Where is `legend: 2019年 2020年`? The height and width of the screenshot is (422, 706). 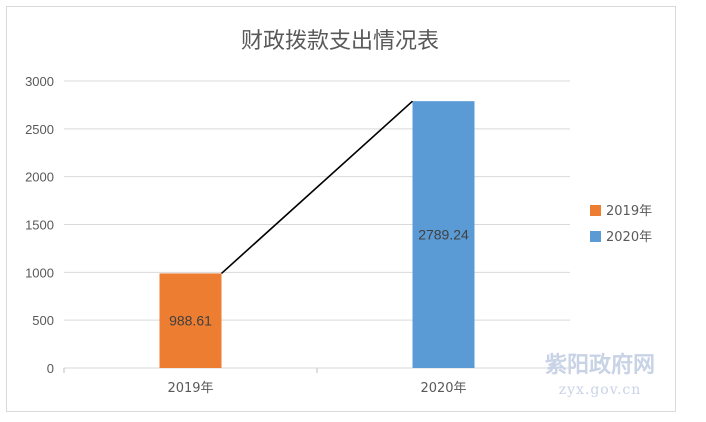
legend: 2019年 2020年 is located at coordinates (621, 224).